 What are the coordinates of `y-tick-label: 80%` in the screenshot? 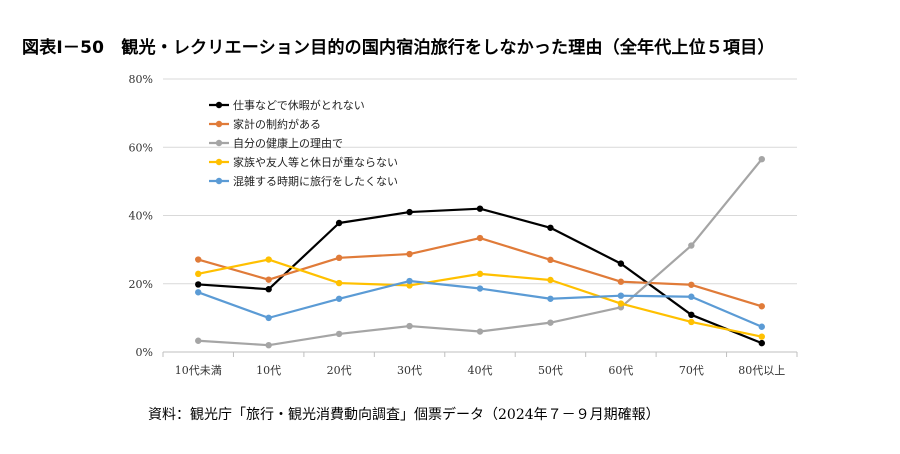 It's located at (141, 79).